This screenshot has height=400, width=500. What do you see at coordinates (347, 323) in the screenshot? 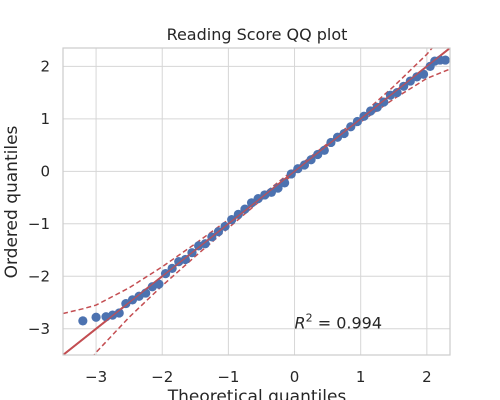
I see `r-squared-value: = 0.994` at bounding box center [347, 323].